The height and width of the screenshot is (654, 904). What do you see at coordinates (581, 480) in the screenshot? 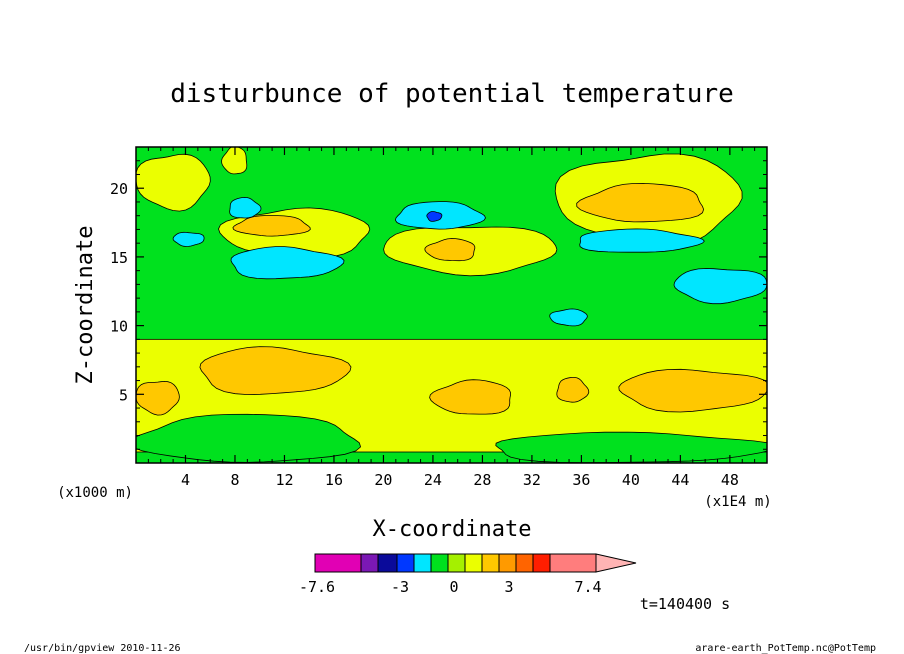
I see `x-tick-label: 36` at bounding box center [581, 480].